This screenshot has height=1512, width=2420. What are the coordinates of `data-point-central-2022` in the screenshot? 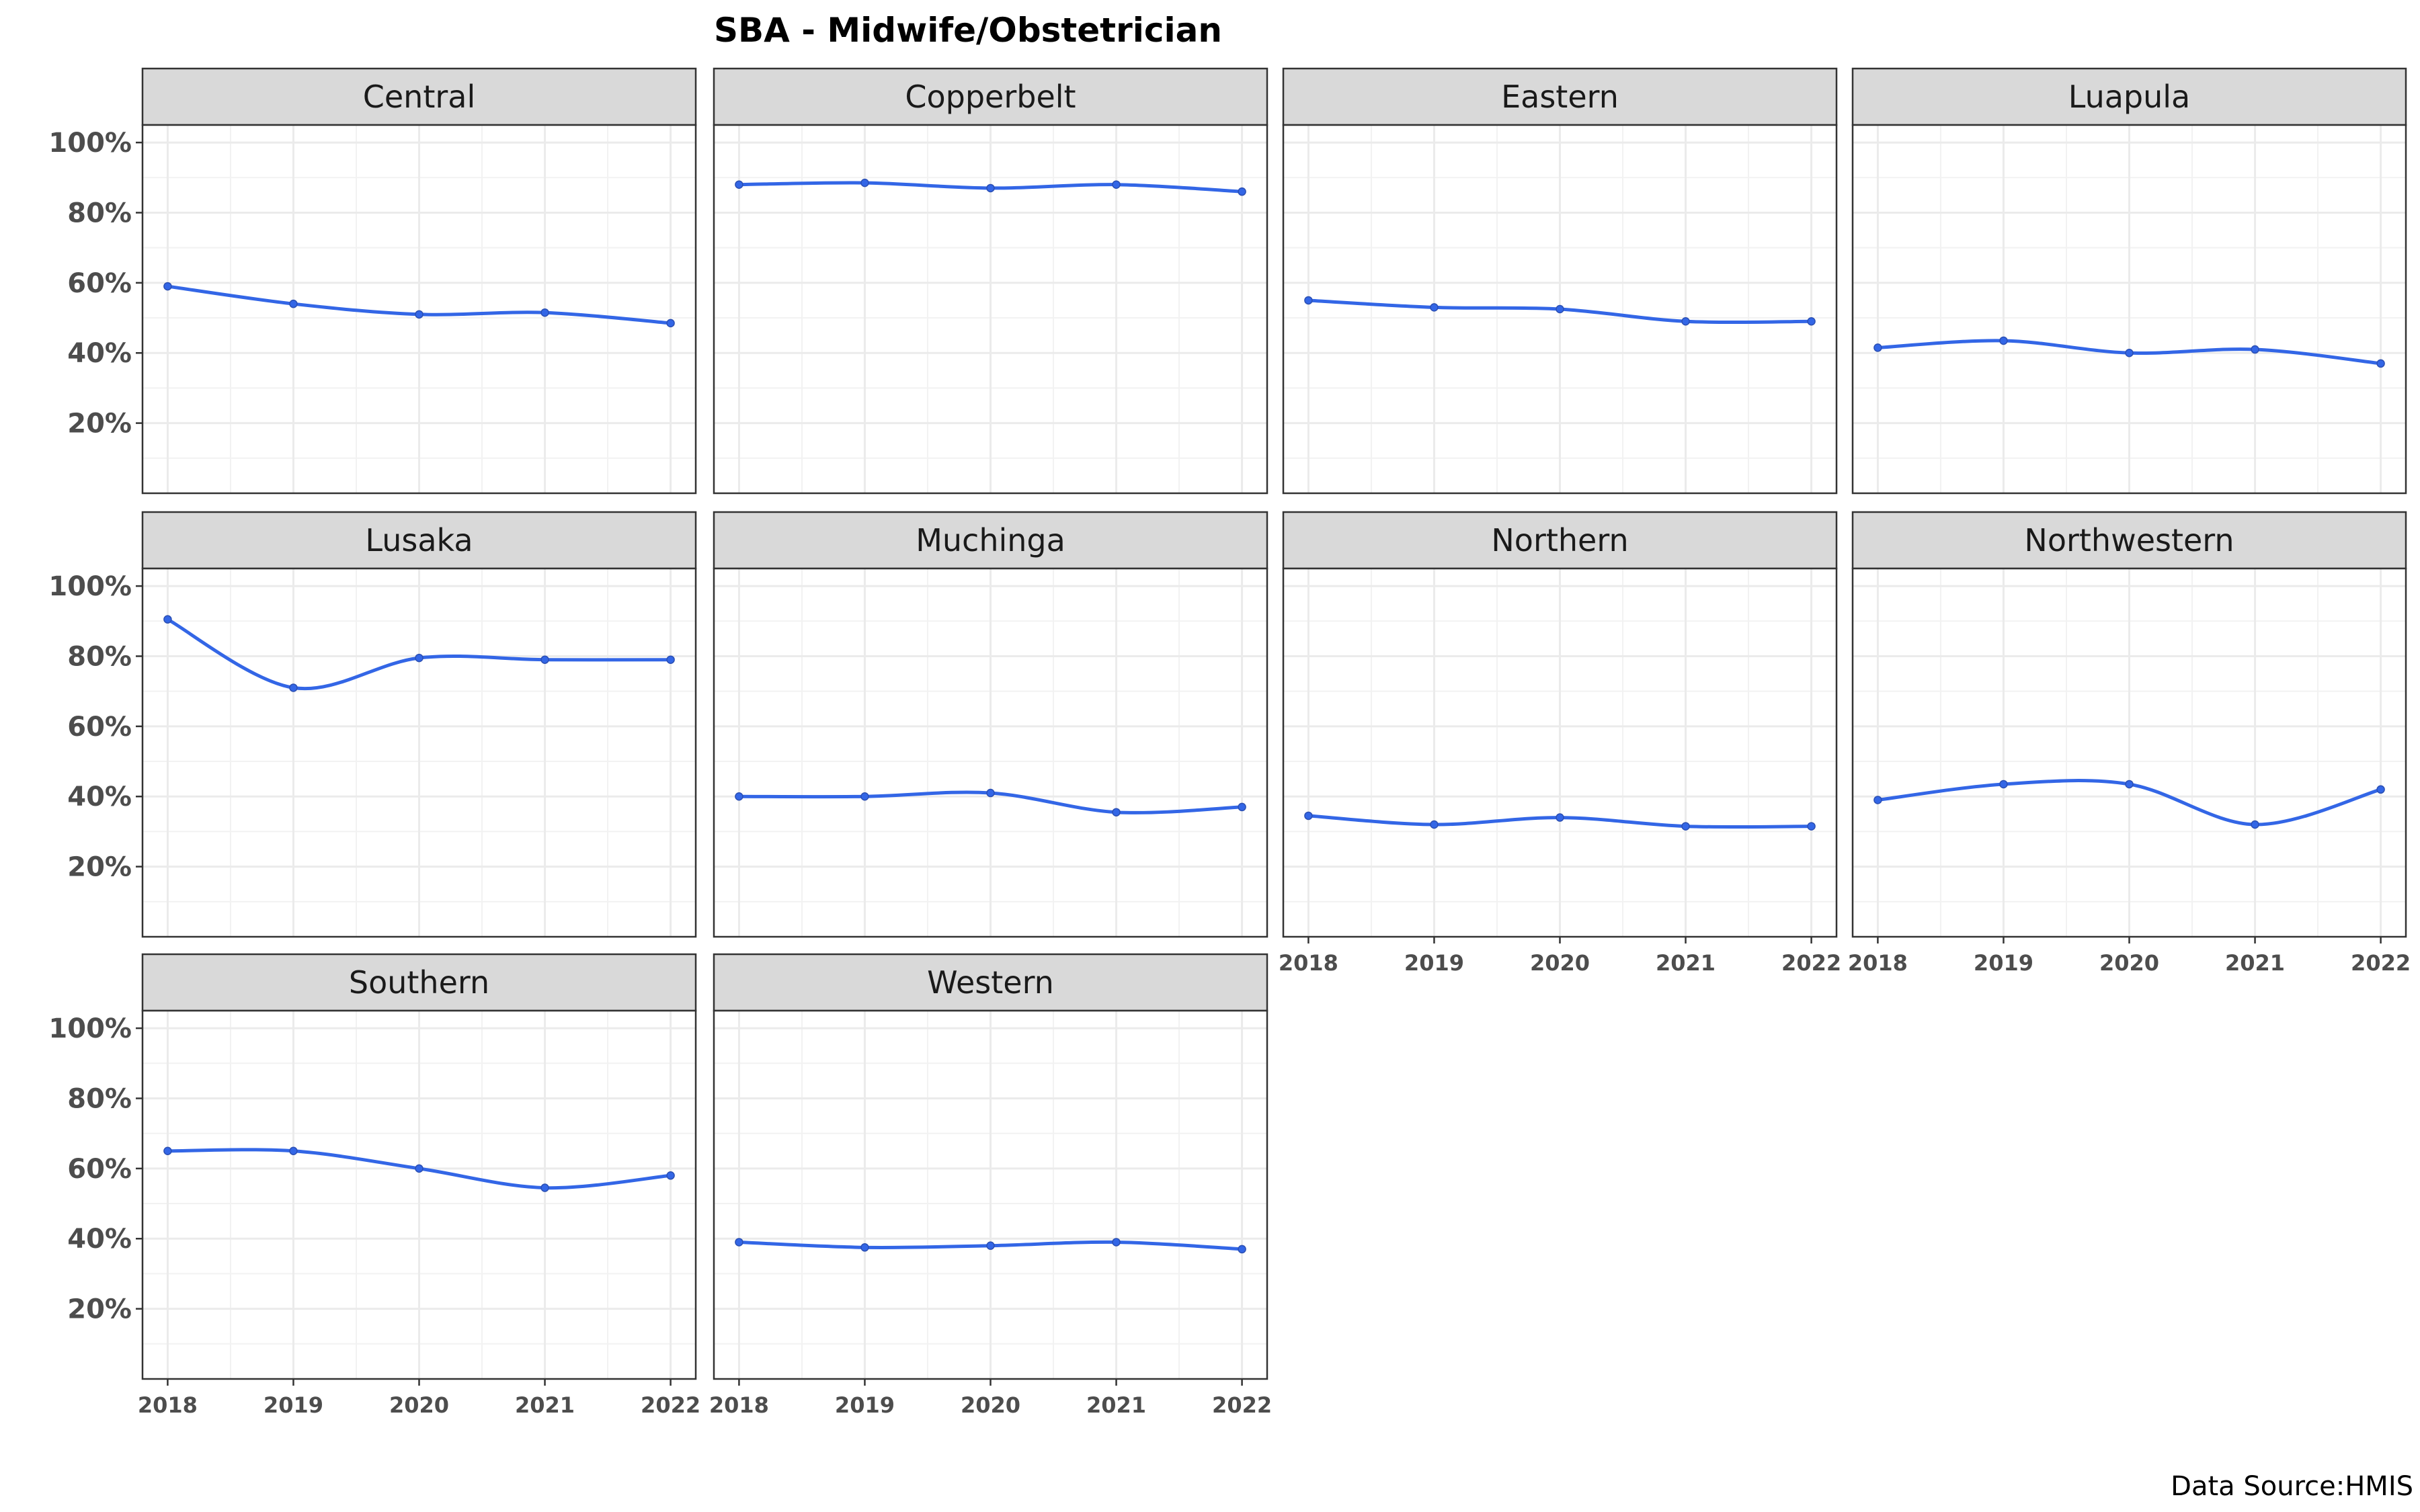 It's located at (670, 323).